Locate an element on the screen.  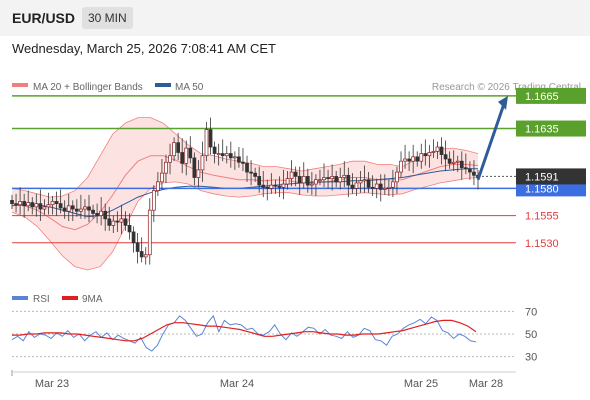
x-tick-label: Mar 28 is located at coordinates (486, 384).